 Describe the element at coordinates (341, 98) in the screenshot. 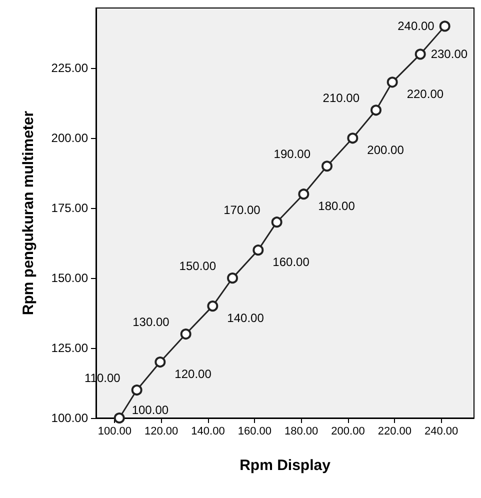

I see `data-label: 210.00` at that location.